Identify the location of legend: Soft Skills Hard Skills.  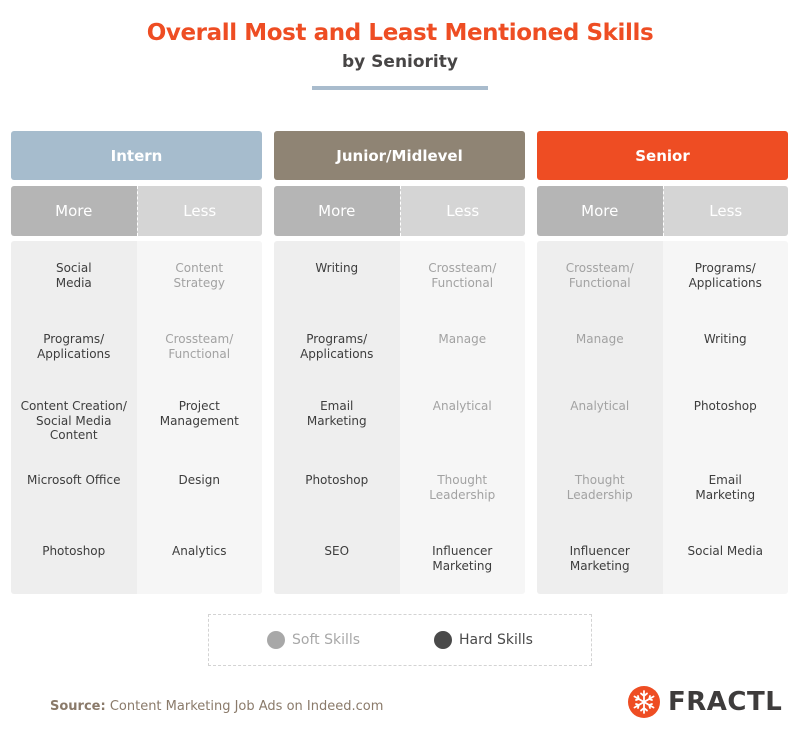
(400, 640).